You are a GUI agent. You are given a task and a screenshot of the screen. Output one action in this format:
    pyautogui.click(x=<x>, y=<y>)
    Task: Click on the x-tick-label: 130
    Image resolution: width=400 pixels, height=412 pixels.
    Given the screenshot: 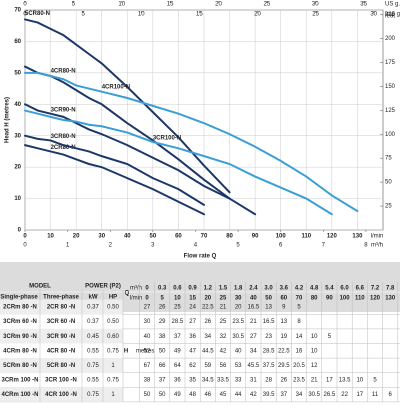 What is the action you would take?
    pyautogui.click(x=357, y=237)
    